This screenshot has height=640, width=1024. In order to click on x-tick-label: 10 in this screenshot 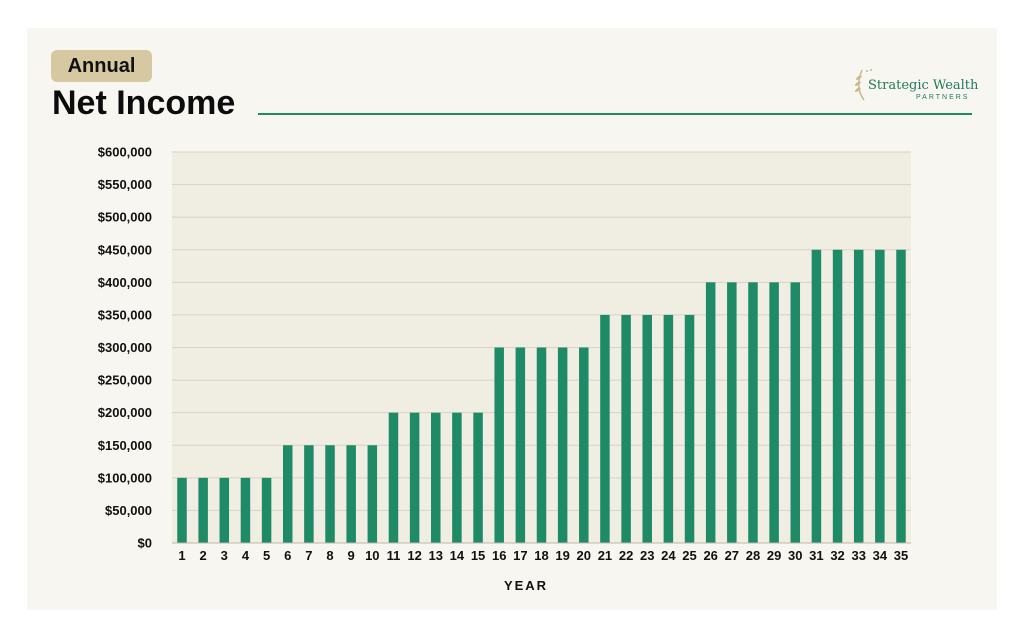, I will do `click(372, 555)`.